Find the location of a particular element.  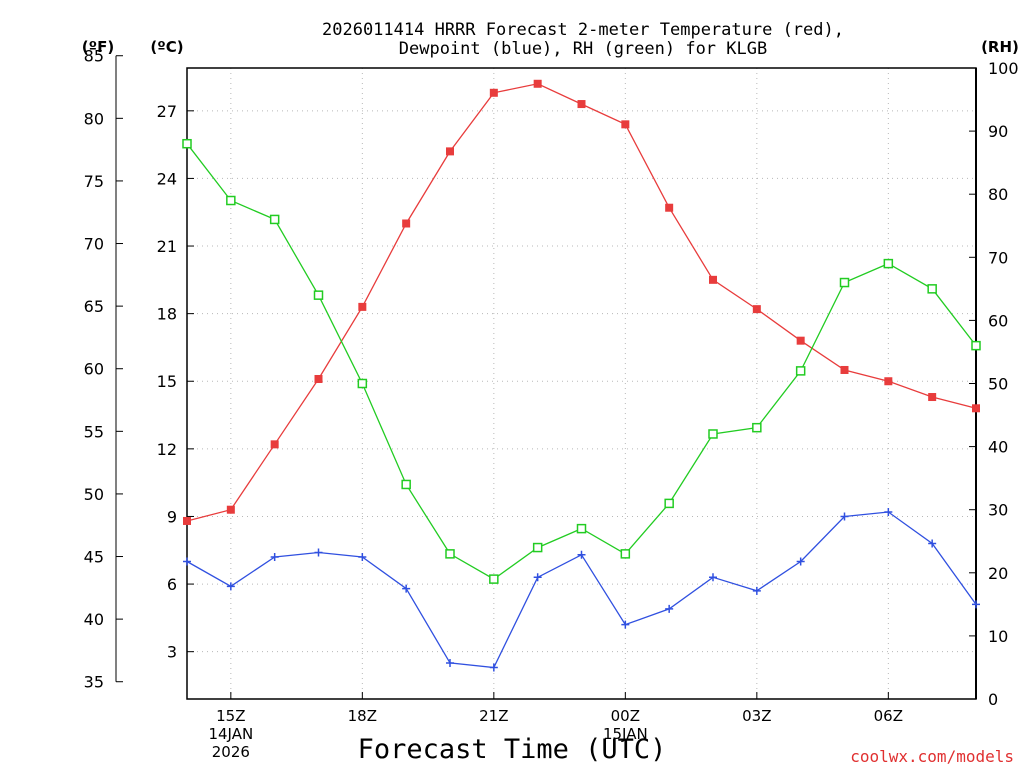

celsius-unit-label: (ºC) is located at coordinates (166, 47).